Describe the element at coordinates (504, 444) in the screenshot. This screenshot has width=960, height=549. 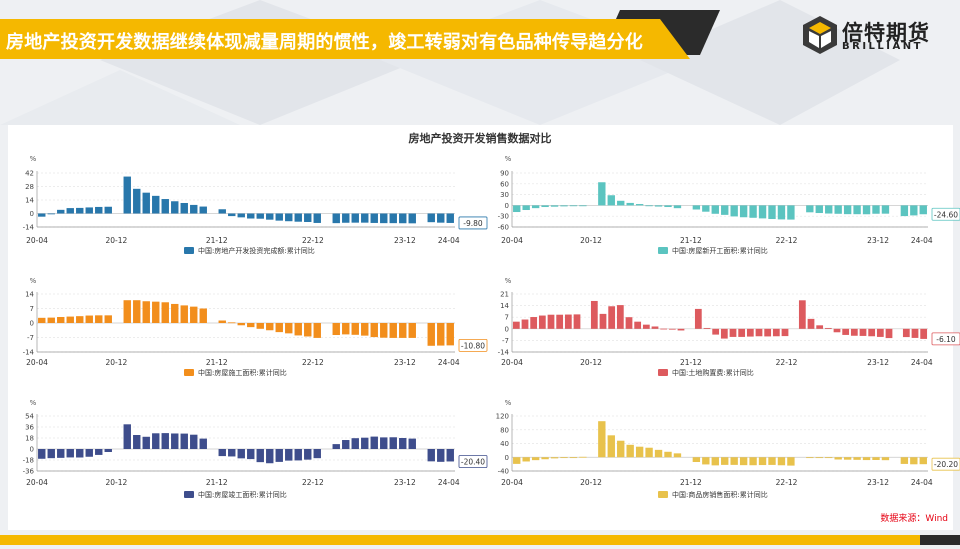
I see `y-tick-label: 40` at that location.